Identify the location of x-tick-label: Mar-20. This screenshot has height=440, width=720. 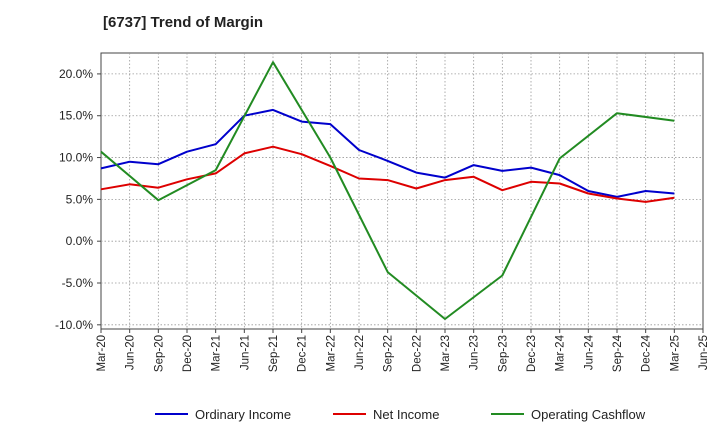
(102, 353).